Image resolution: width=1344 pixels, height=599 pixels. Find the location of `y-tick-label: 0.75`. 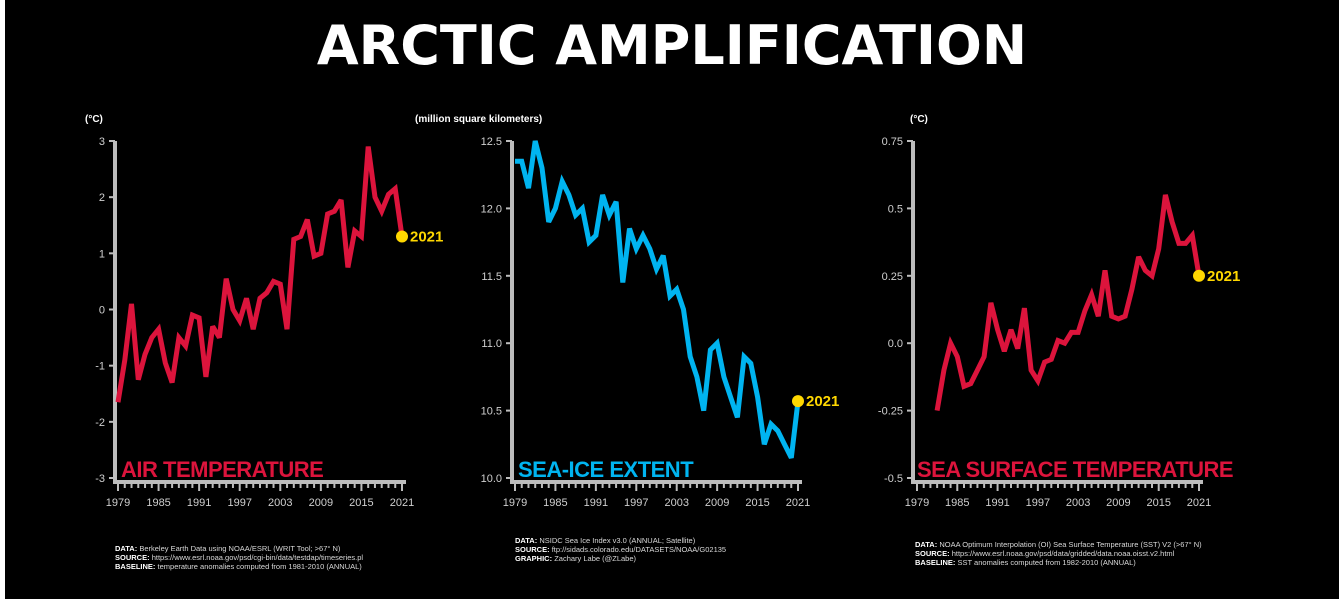

y-tick-label: 0.75 is located at coordinates (892, 142).